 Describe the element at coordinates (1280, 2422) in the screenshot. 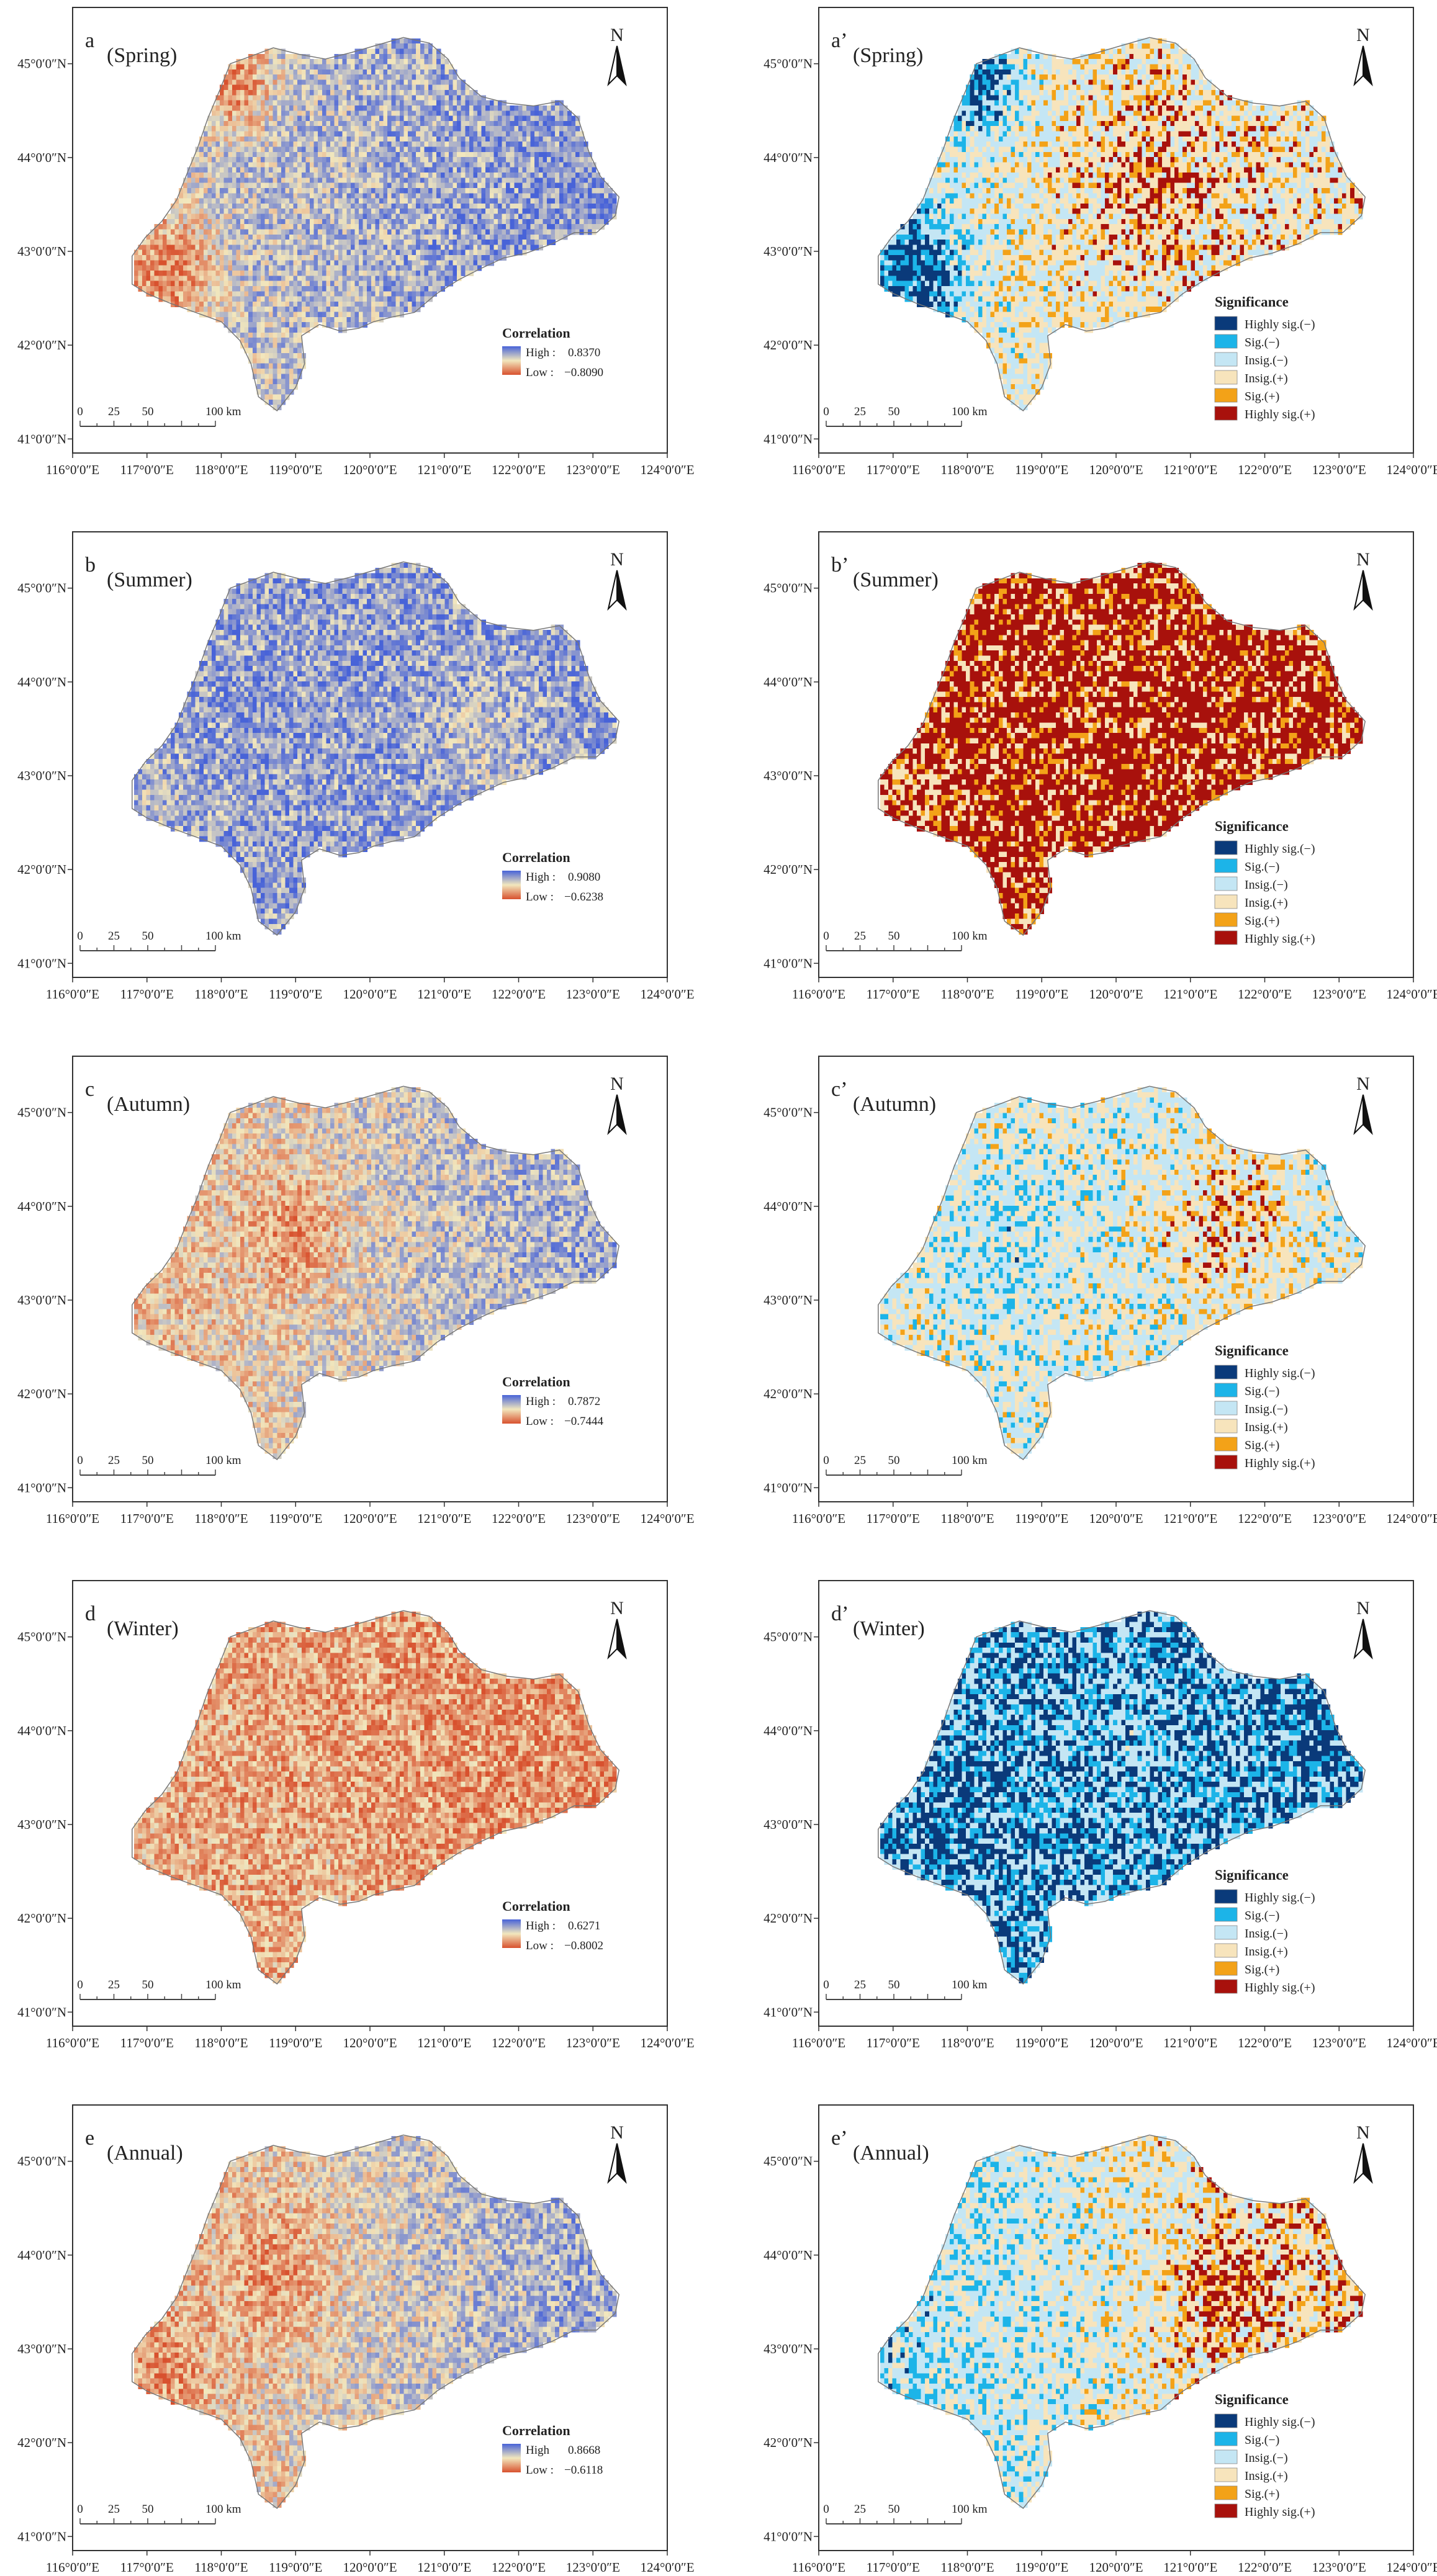

I see `legend-item-label: Highly sig.(−)` at that location.